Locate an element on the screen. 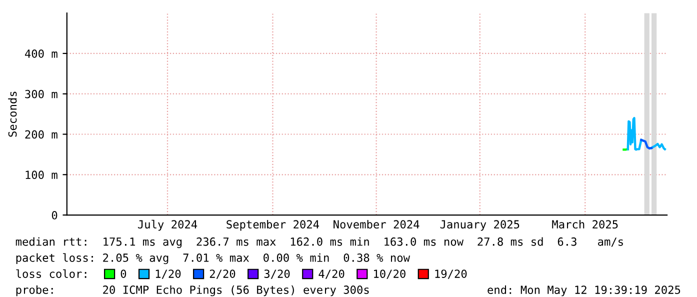 This screenshot has width=697, height=297. y-tick-label: 200 m is located at coordinates (41, 134).